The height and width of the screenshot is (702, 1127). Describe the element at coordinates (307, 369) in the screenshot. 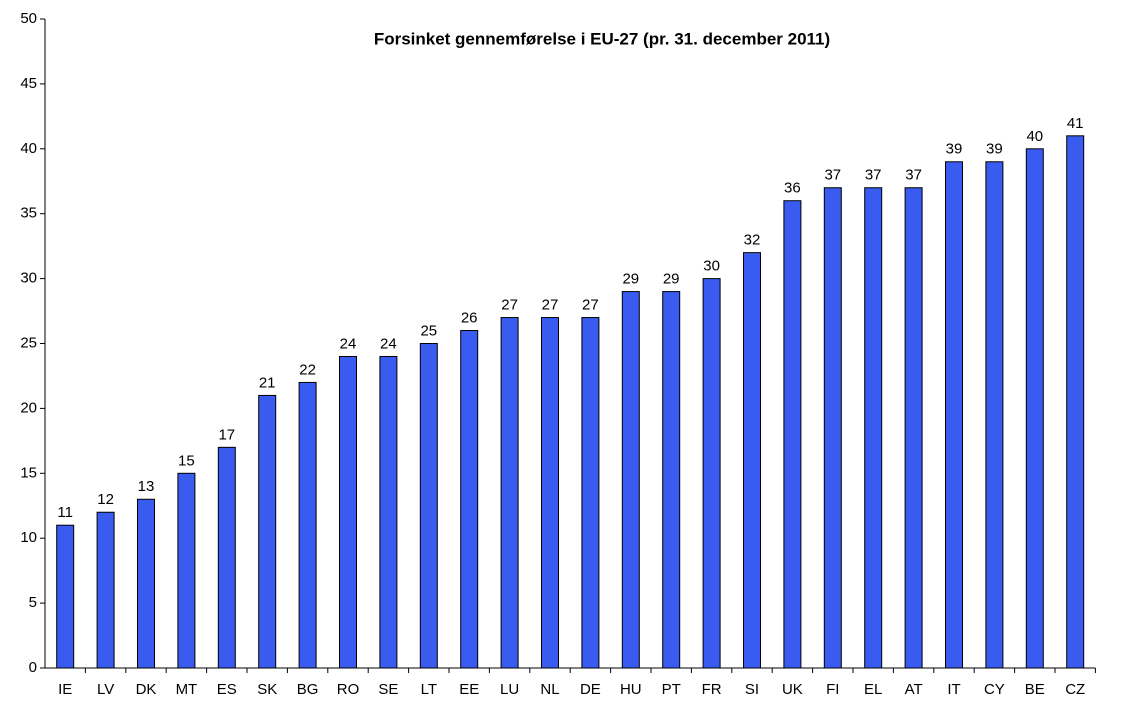

I see `data-label: 22` at that location.